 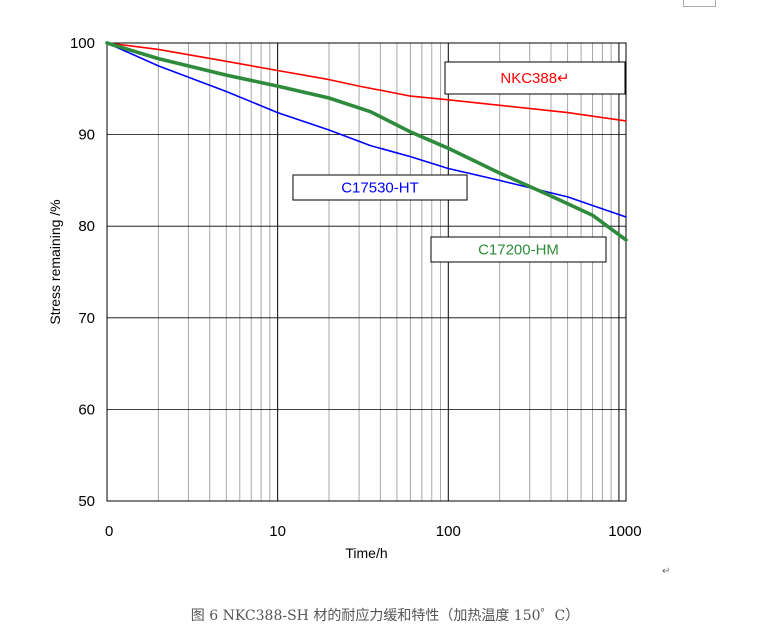 What do you see at coordinates (699, 3) in the screenshot?
I see `page-corner-mark` at bounding box center [699, 3].